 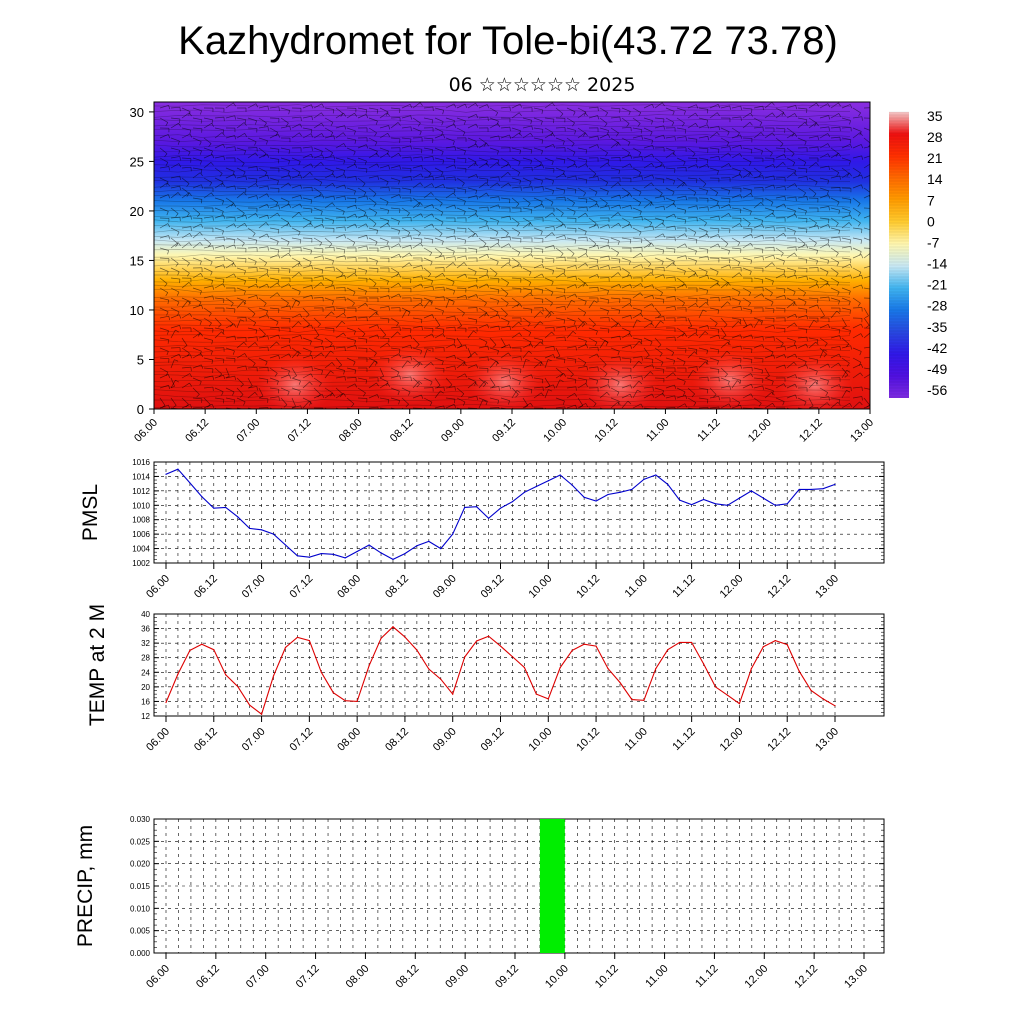 I want to click on x-tick-label: 06.00, so click(x=158, y=587).